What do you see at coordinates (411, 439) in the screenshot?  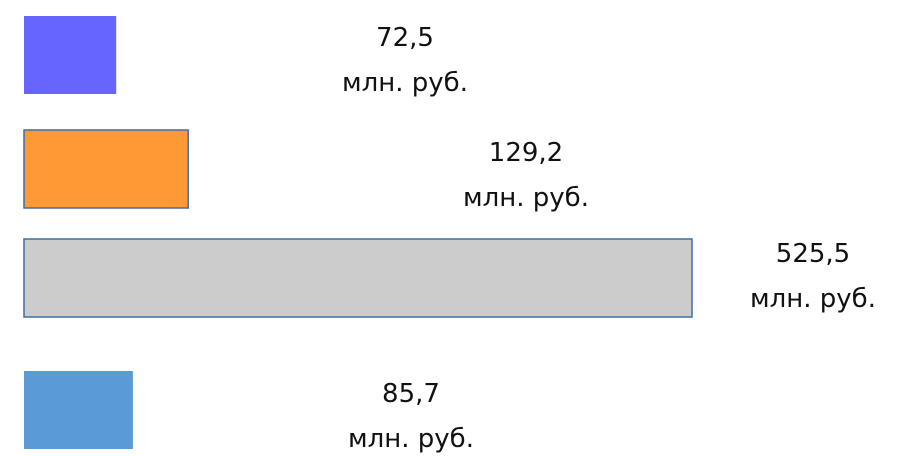 I see `bar-4-unit-label: млн. руб.` at bounding box center [411, 439].